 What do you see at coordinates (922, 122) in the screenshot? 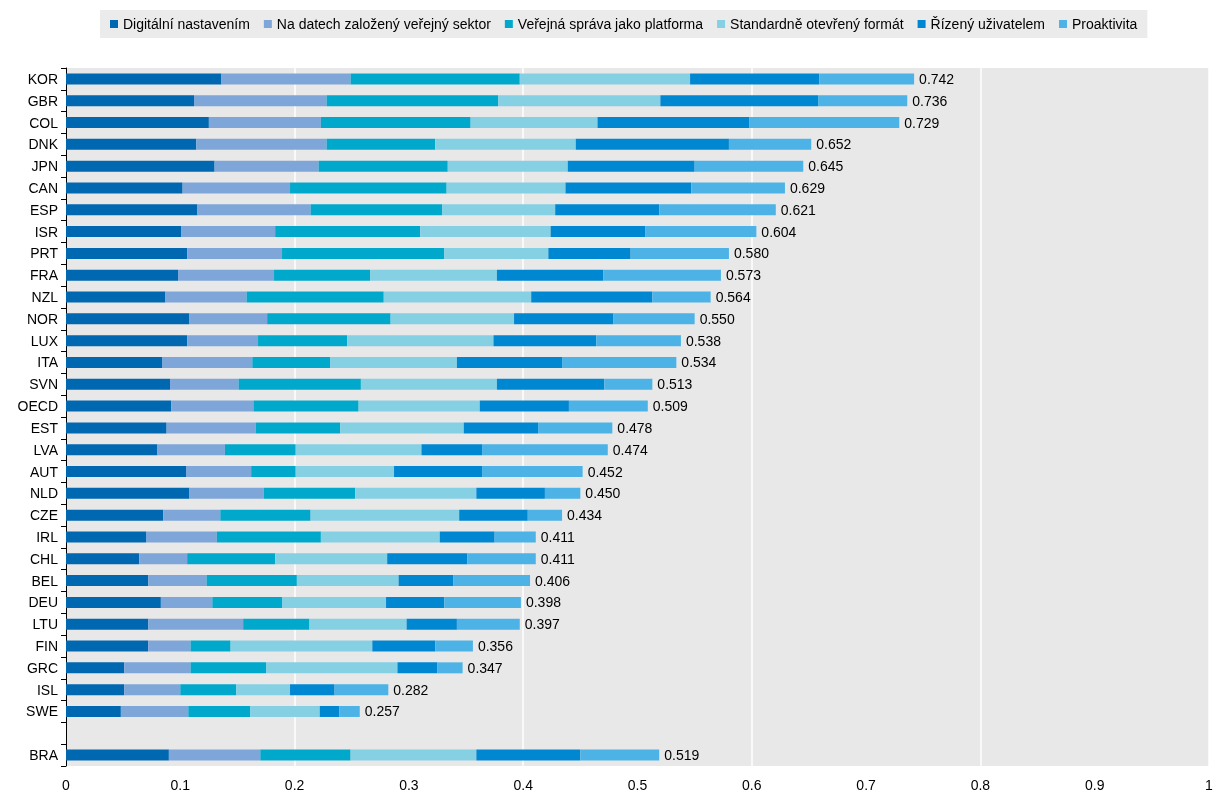
I see `total-label: 0.729` at bounding box center [922, 122].